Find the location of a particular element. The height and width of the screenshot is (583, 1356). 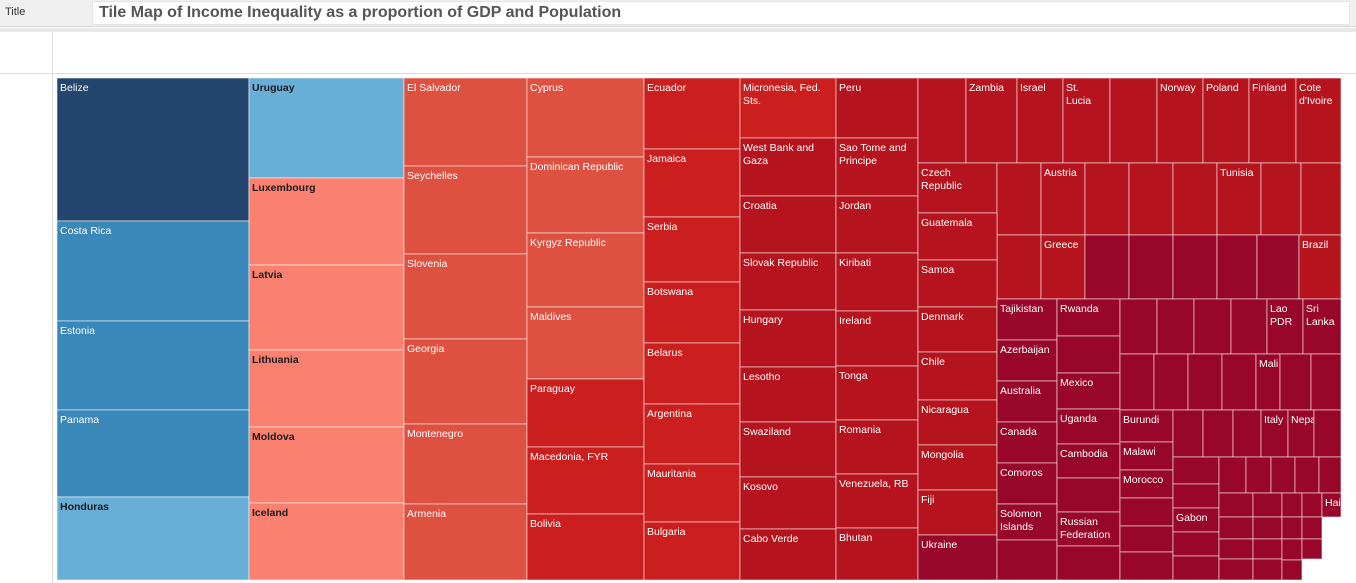

tile-seychelles: Seychelles is located at coordinates (465, 210).